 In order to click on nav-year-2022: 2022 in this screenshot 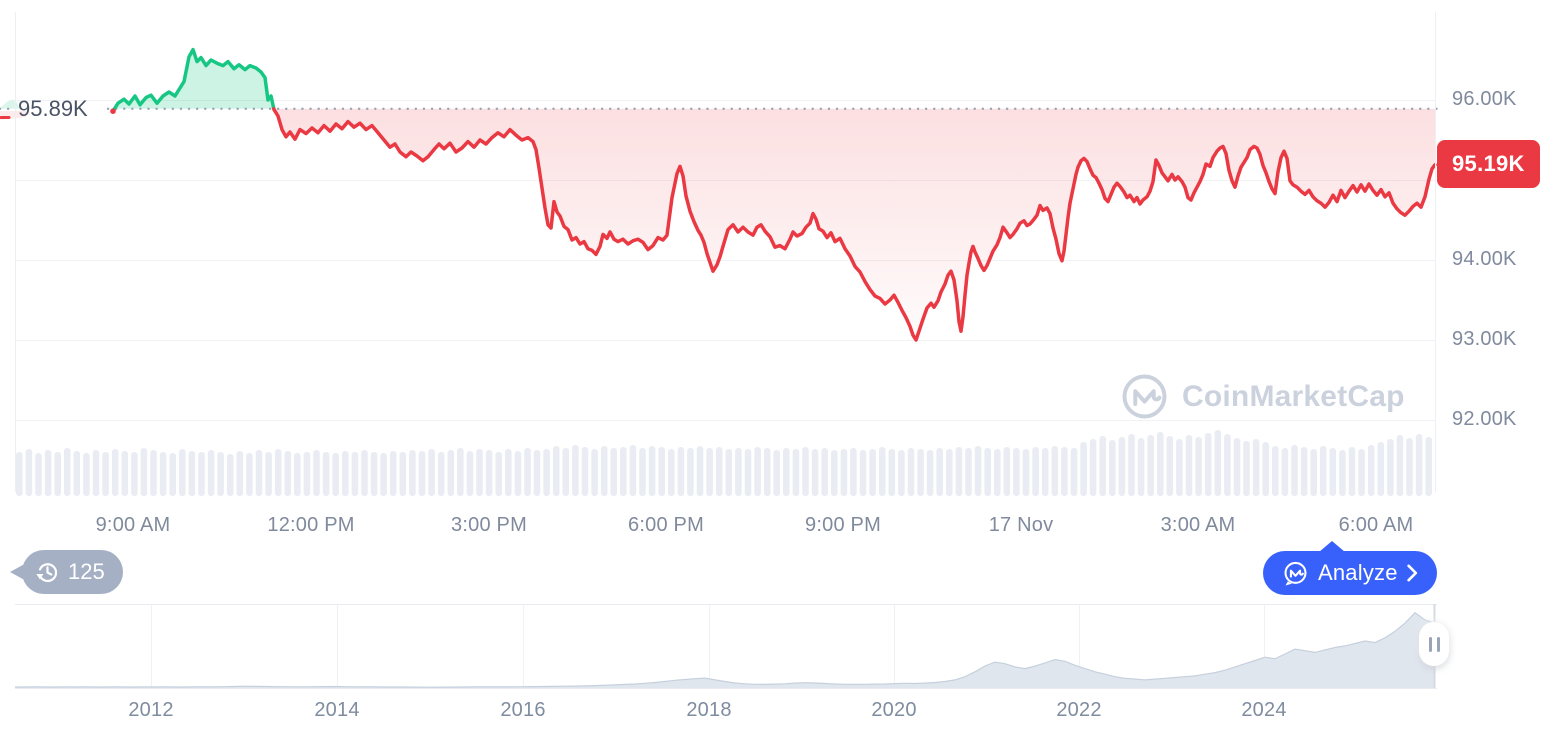, I will do `click(1079, 710)`.